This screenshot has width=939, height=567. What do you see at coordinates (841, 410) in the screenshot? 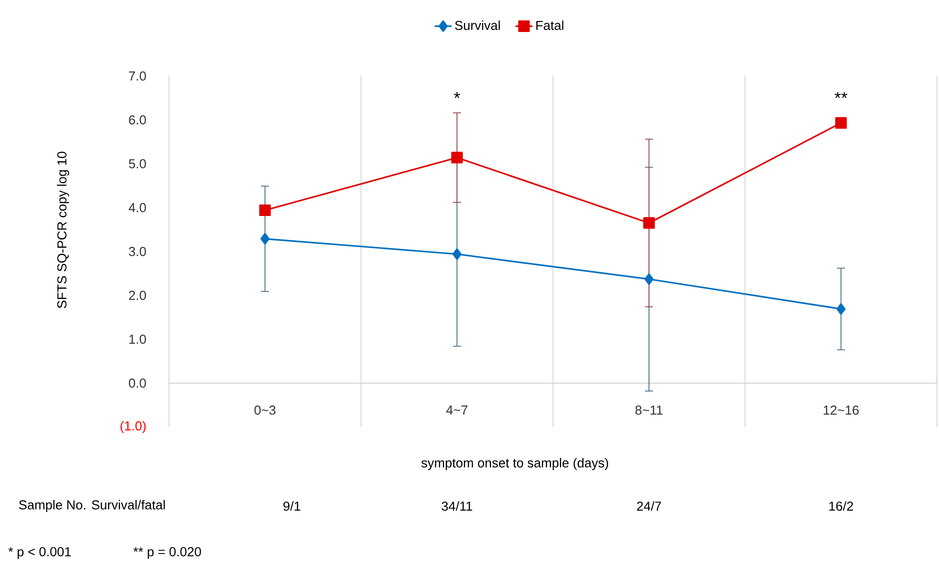
I see `x-tick-label: 12~16` at bounding box center [841, 410].